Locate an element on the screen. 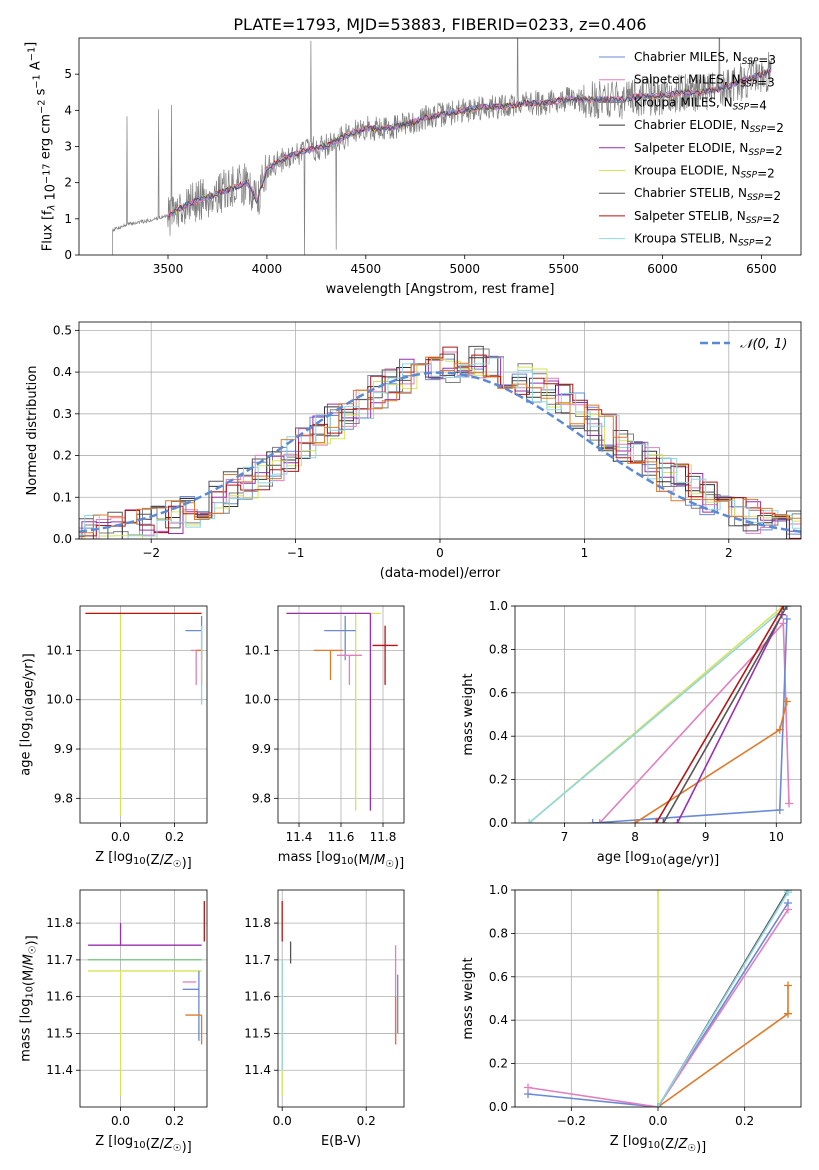 The width and height of the screenshot is (819, 1170). x-tick-label: −1 is located at coordinates (296, 553).